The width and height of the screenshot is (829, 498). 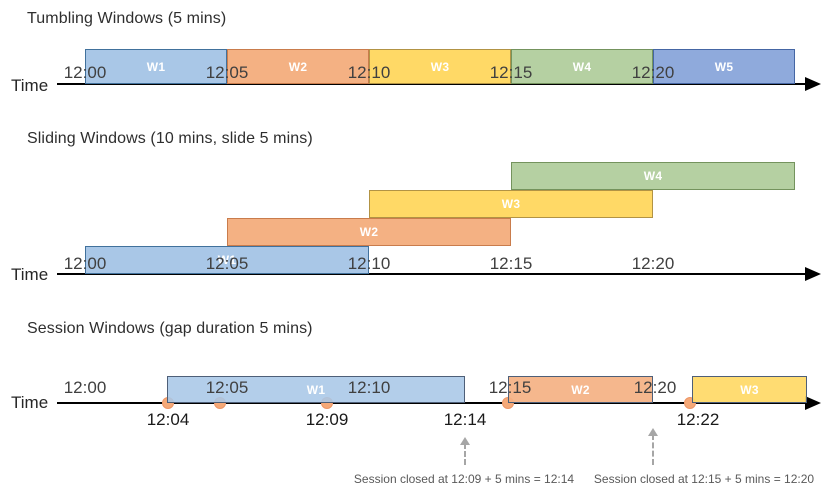 I want to click on section-title-sliding: Sliding Windows (10 mins, slide 5 mins), so click(x=170, y=138).